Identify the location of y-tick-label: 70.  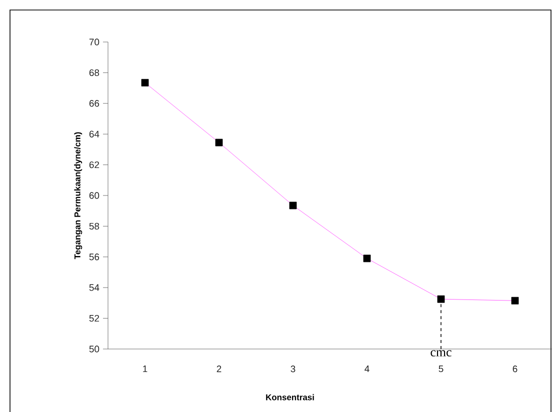
(94, 42).